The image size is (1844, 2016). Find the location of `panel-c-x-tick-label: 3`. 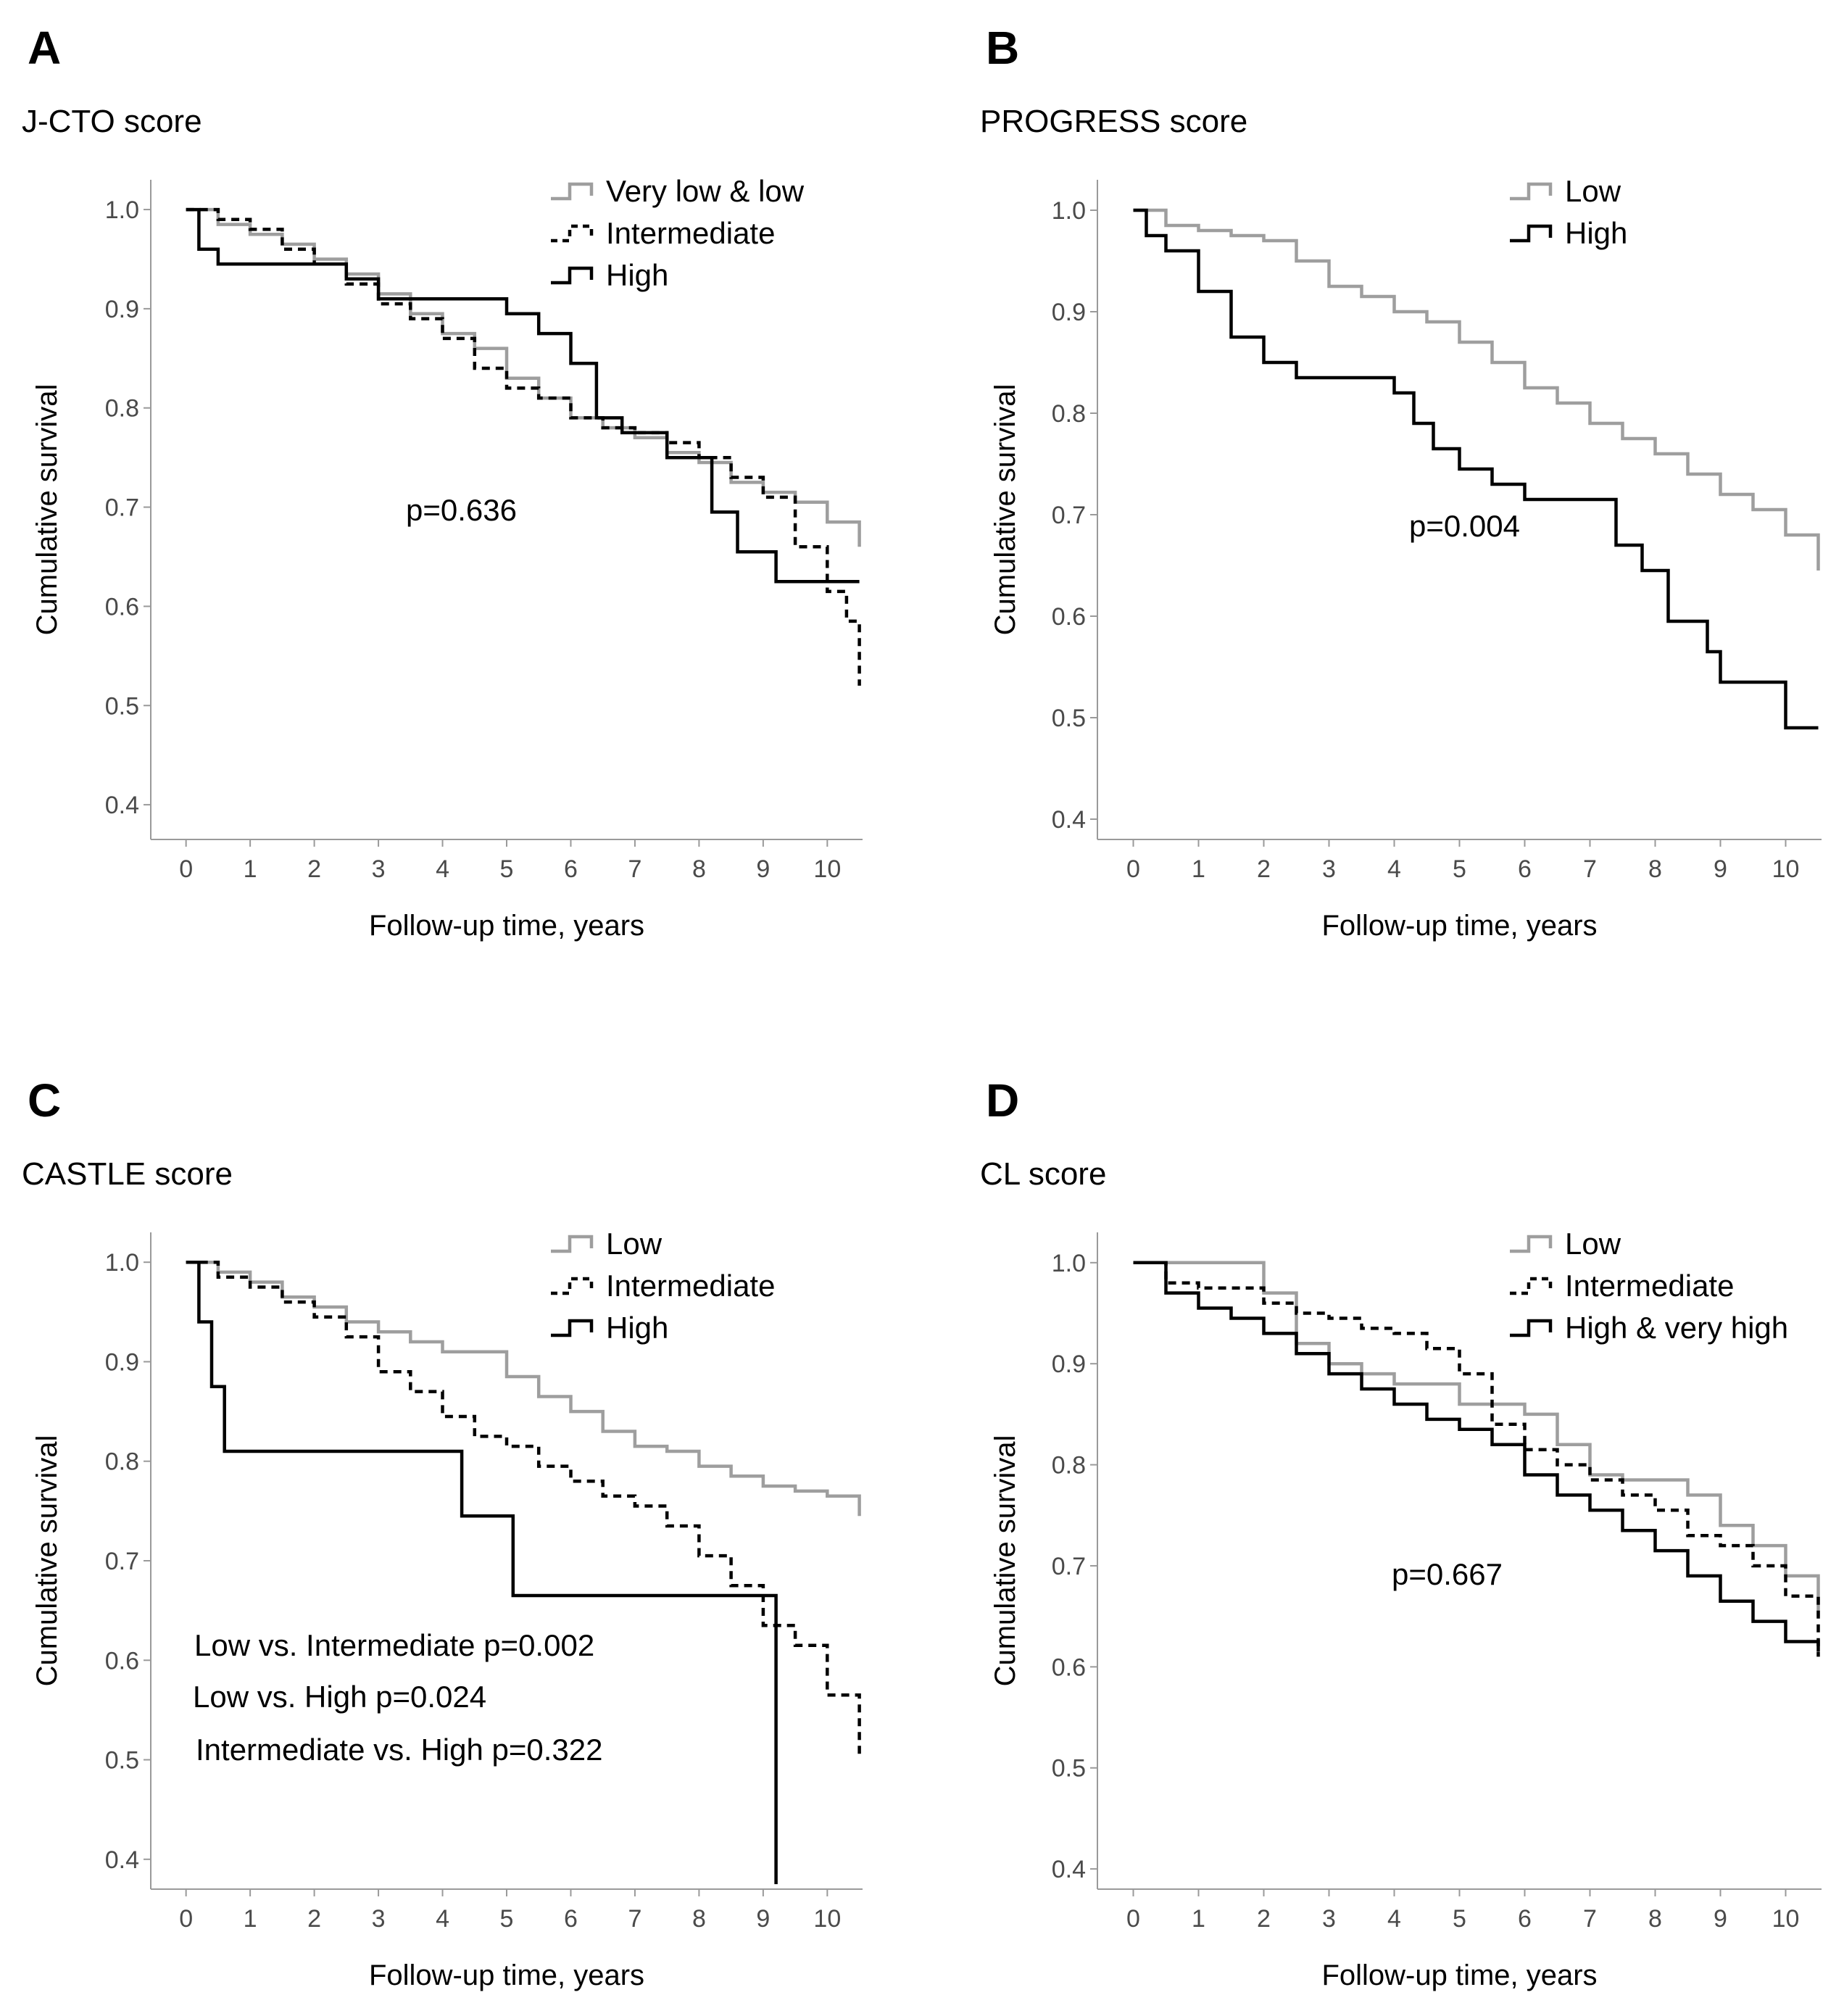

panel-c-x-tick-label: 3 is located at coordinates (379, 1919).